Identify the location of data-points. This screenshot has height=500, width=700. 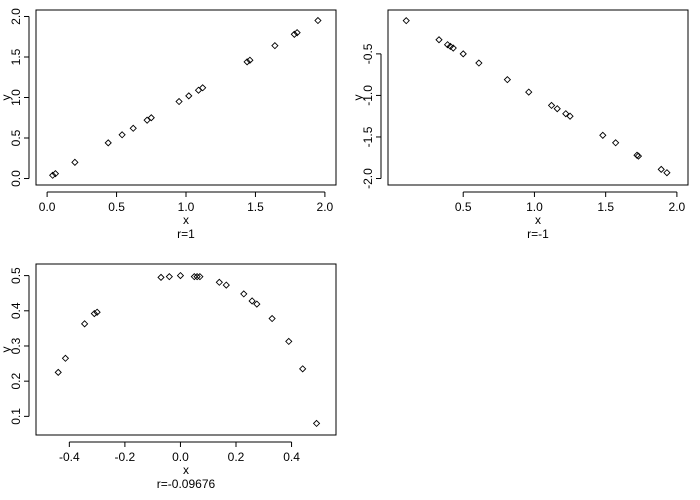
(187, 349).